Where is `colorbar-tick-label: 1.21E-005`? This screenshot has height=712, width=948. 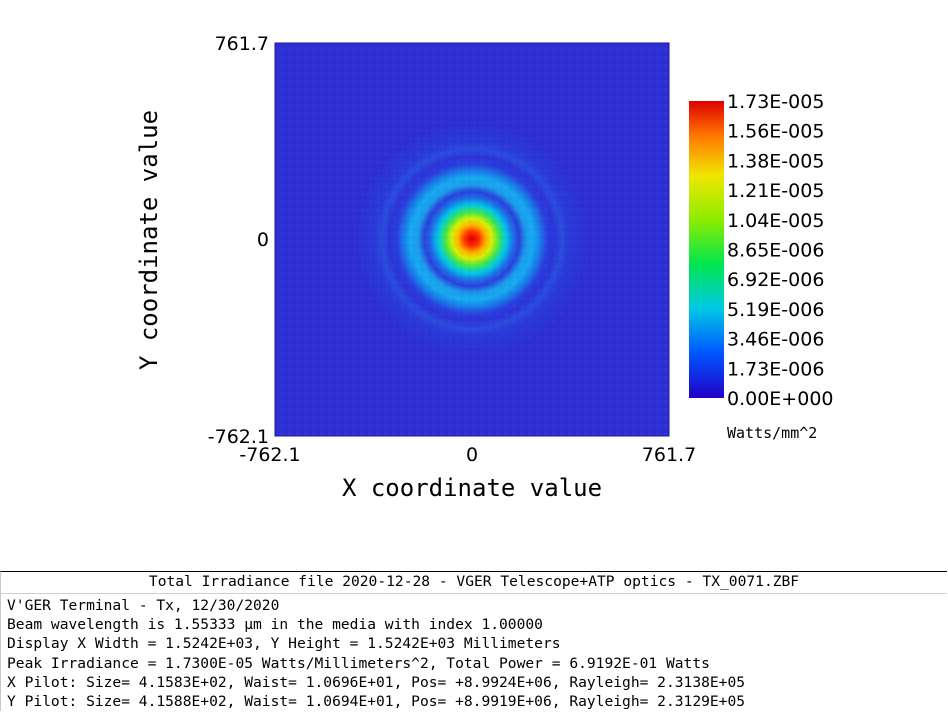
colorbar-tick-label: 1.21E-005 is located at coordinates (775, 191).